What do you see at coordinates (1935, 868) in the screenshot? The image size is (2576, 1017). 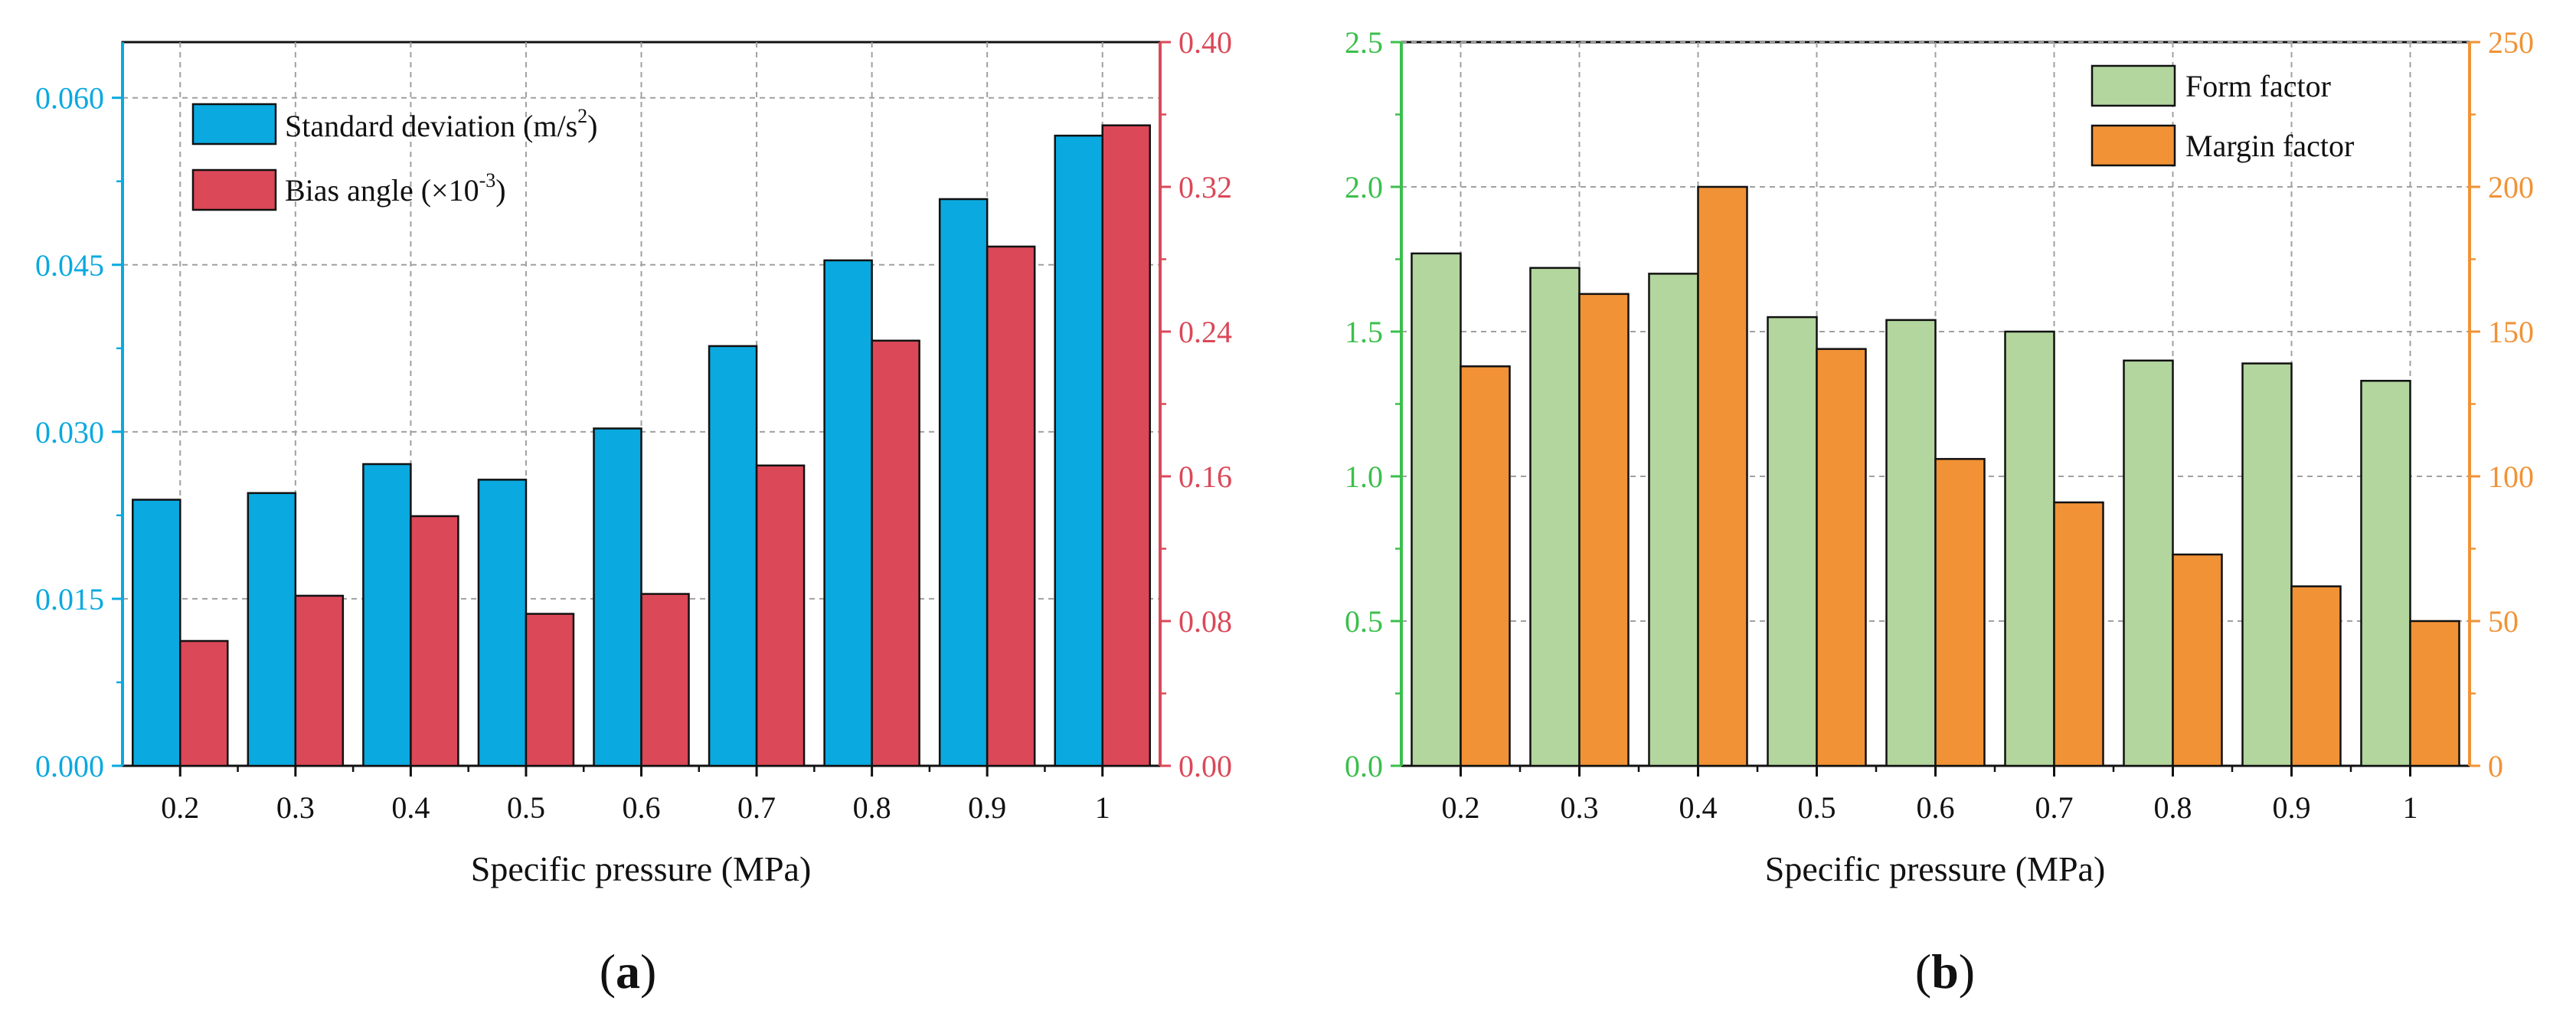 I see `panel-b-x-axis-title: Specific pressure (MPa)` at bounding box center [1935, 868].